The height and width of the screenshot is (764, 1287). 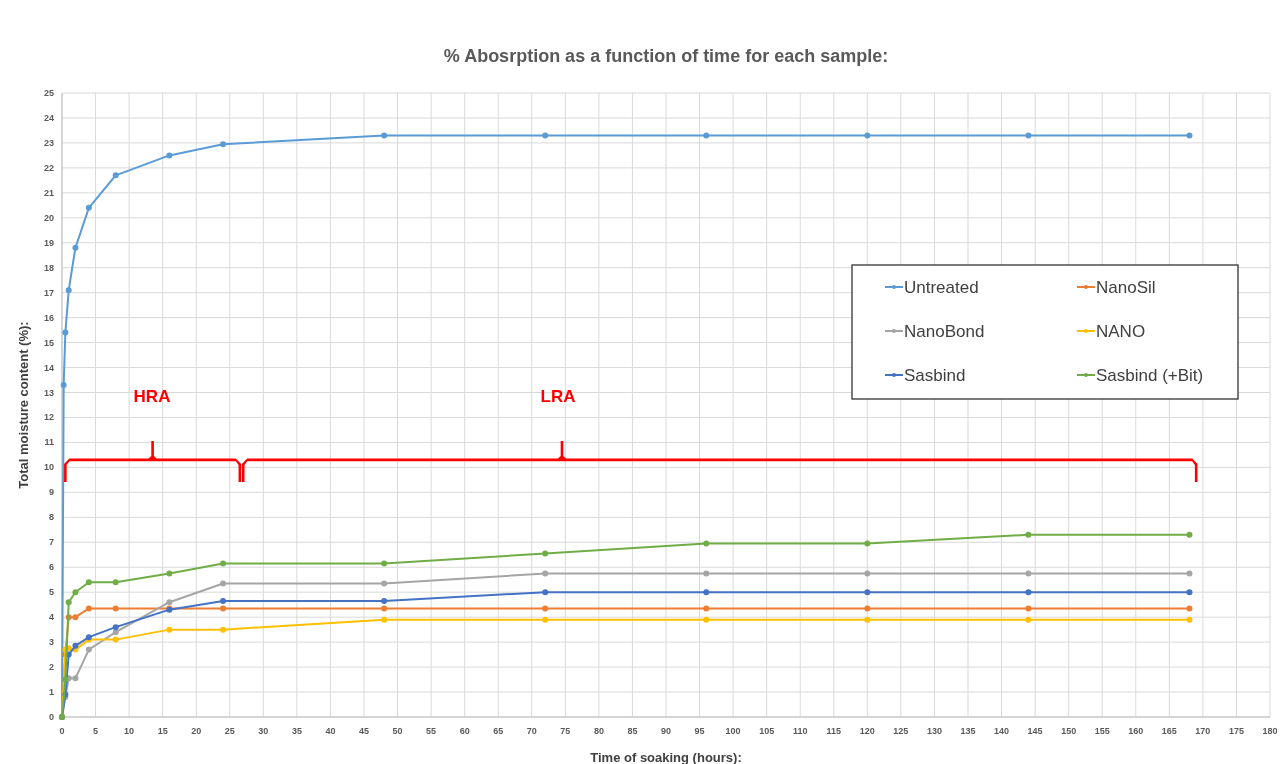 I want to click on y-tick-label: 15, so click(x=48, y=342).